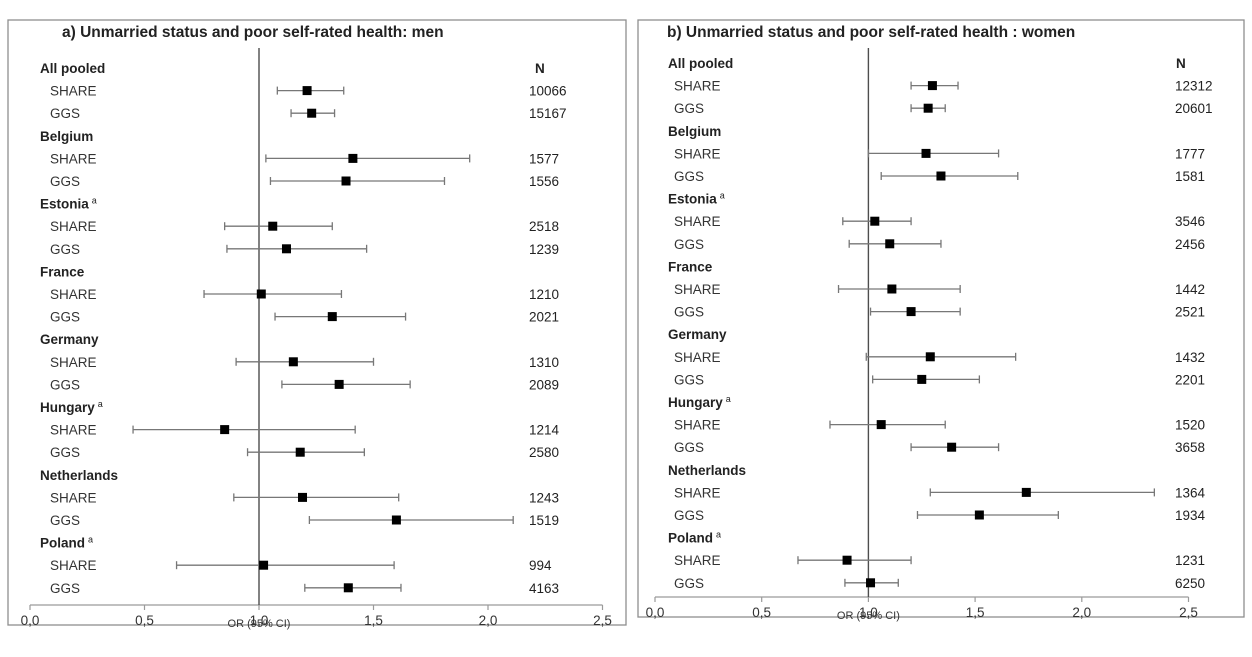 This screenshot has height=657, width=1252. Describe the element at coordinates (697, 334) in the screenshot. I see `group-header: Germany` at that location.